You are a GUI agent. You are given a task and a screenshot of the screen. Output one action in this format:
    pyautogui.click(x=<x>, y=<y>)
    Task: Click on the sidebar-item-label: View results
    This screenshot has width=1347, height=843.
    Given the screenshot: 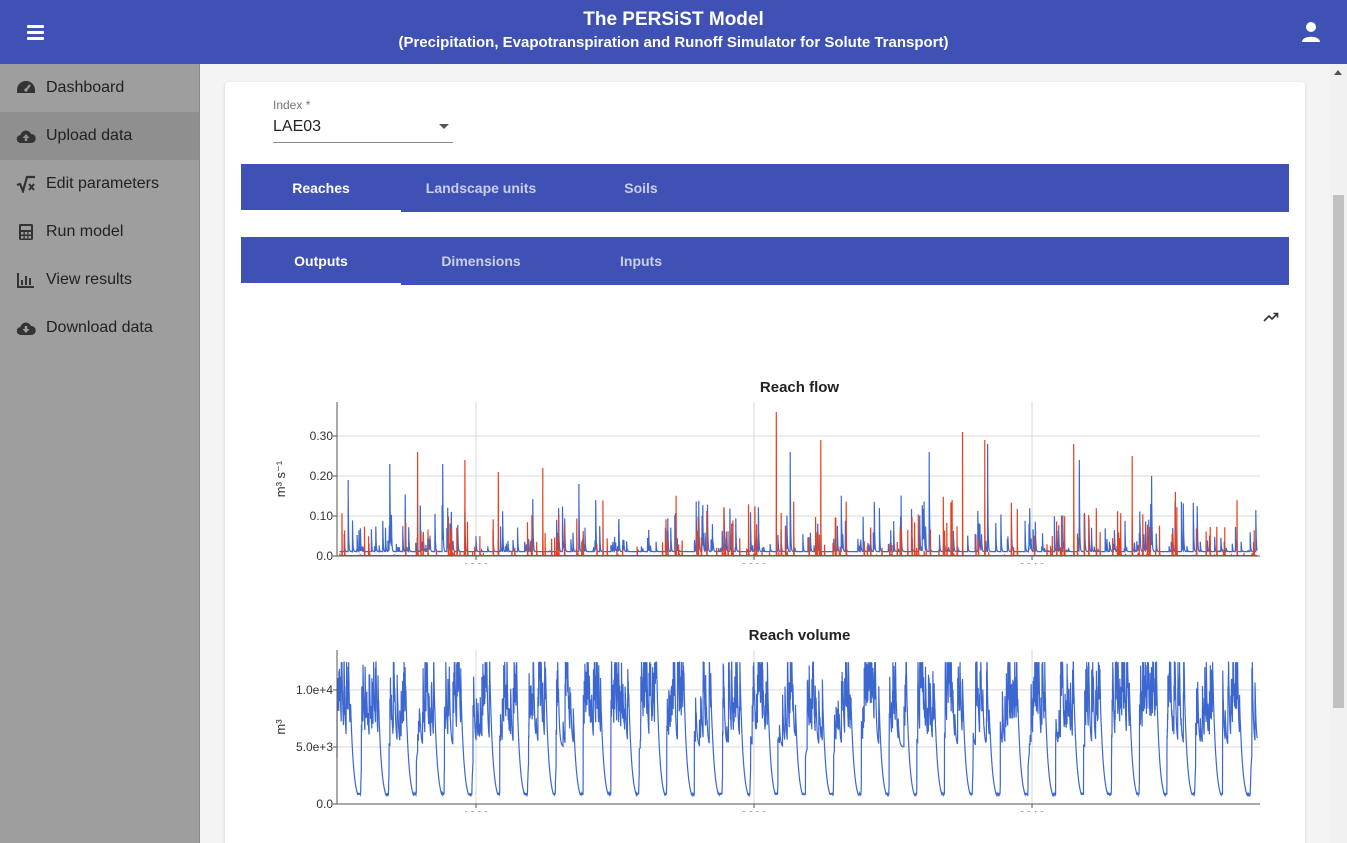 What is the action you would take?
    pyautogui.click(x=89, y=279)
    